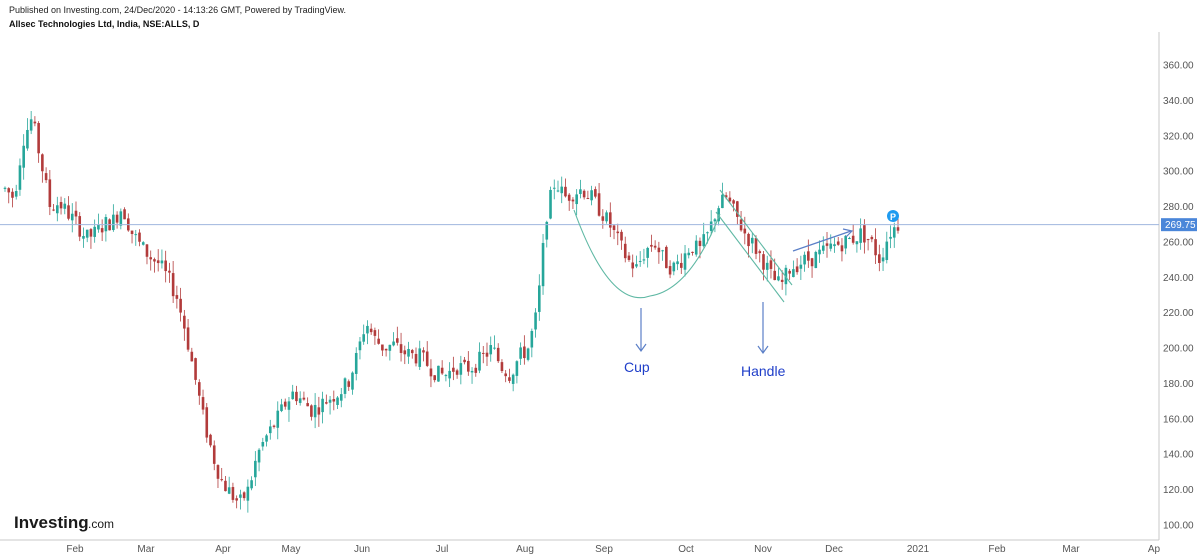  What do you see at coordinates (1178, 419) in the screenshot?
I see `y-tick-label: 160.00` at bounding box center [1178, 419].